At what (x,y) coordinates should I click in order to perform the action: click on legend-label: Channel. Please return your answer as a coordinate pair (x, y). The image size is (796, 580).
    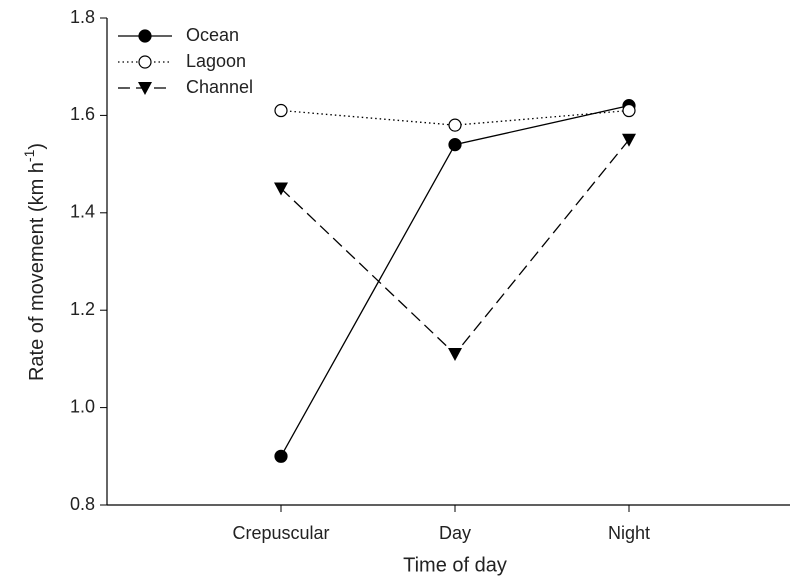
    Looking at the image, I should click on (219, 87).